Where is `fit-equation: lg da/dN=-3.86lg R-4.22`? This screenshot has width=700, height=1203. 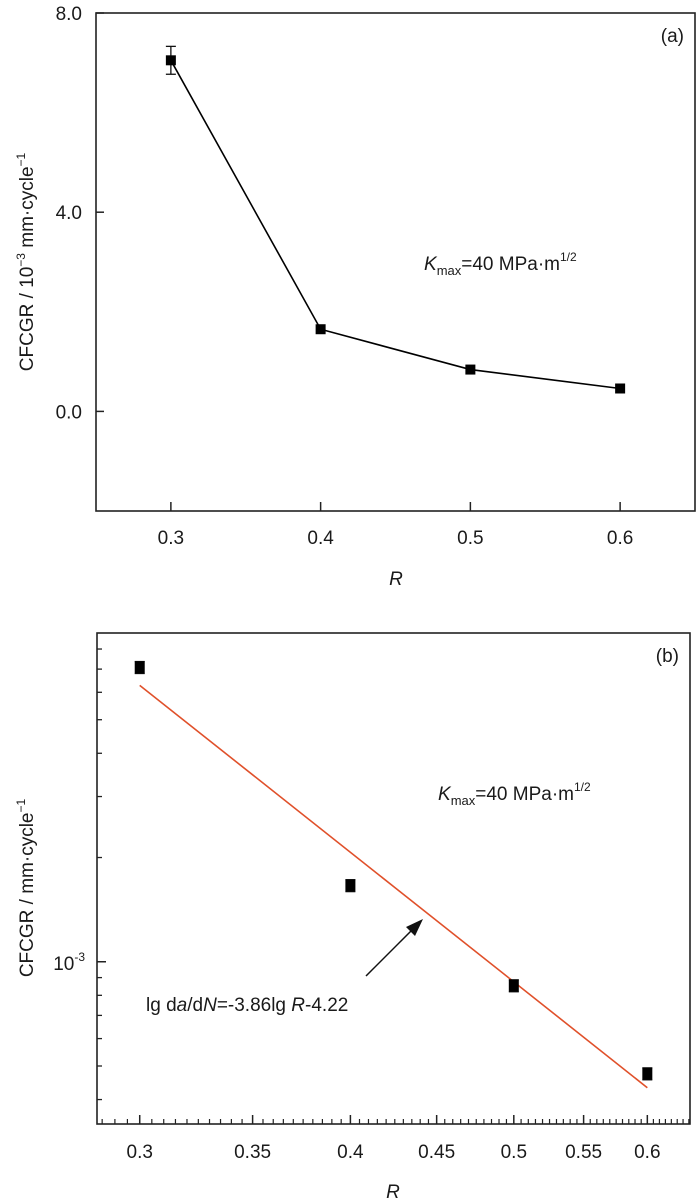
fit-equation: lg da/dN=-3.86lg R-4.22 is located at coordinates (247, 1005).